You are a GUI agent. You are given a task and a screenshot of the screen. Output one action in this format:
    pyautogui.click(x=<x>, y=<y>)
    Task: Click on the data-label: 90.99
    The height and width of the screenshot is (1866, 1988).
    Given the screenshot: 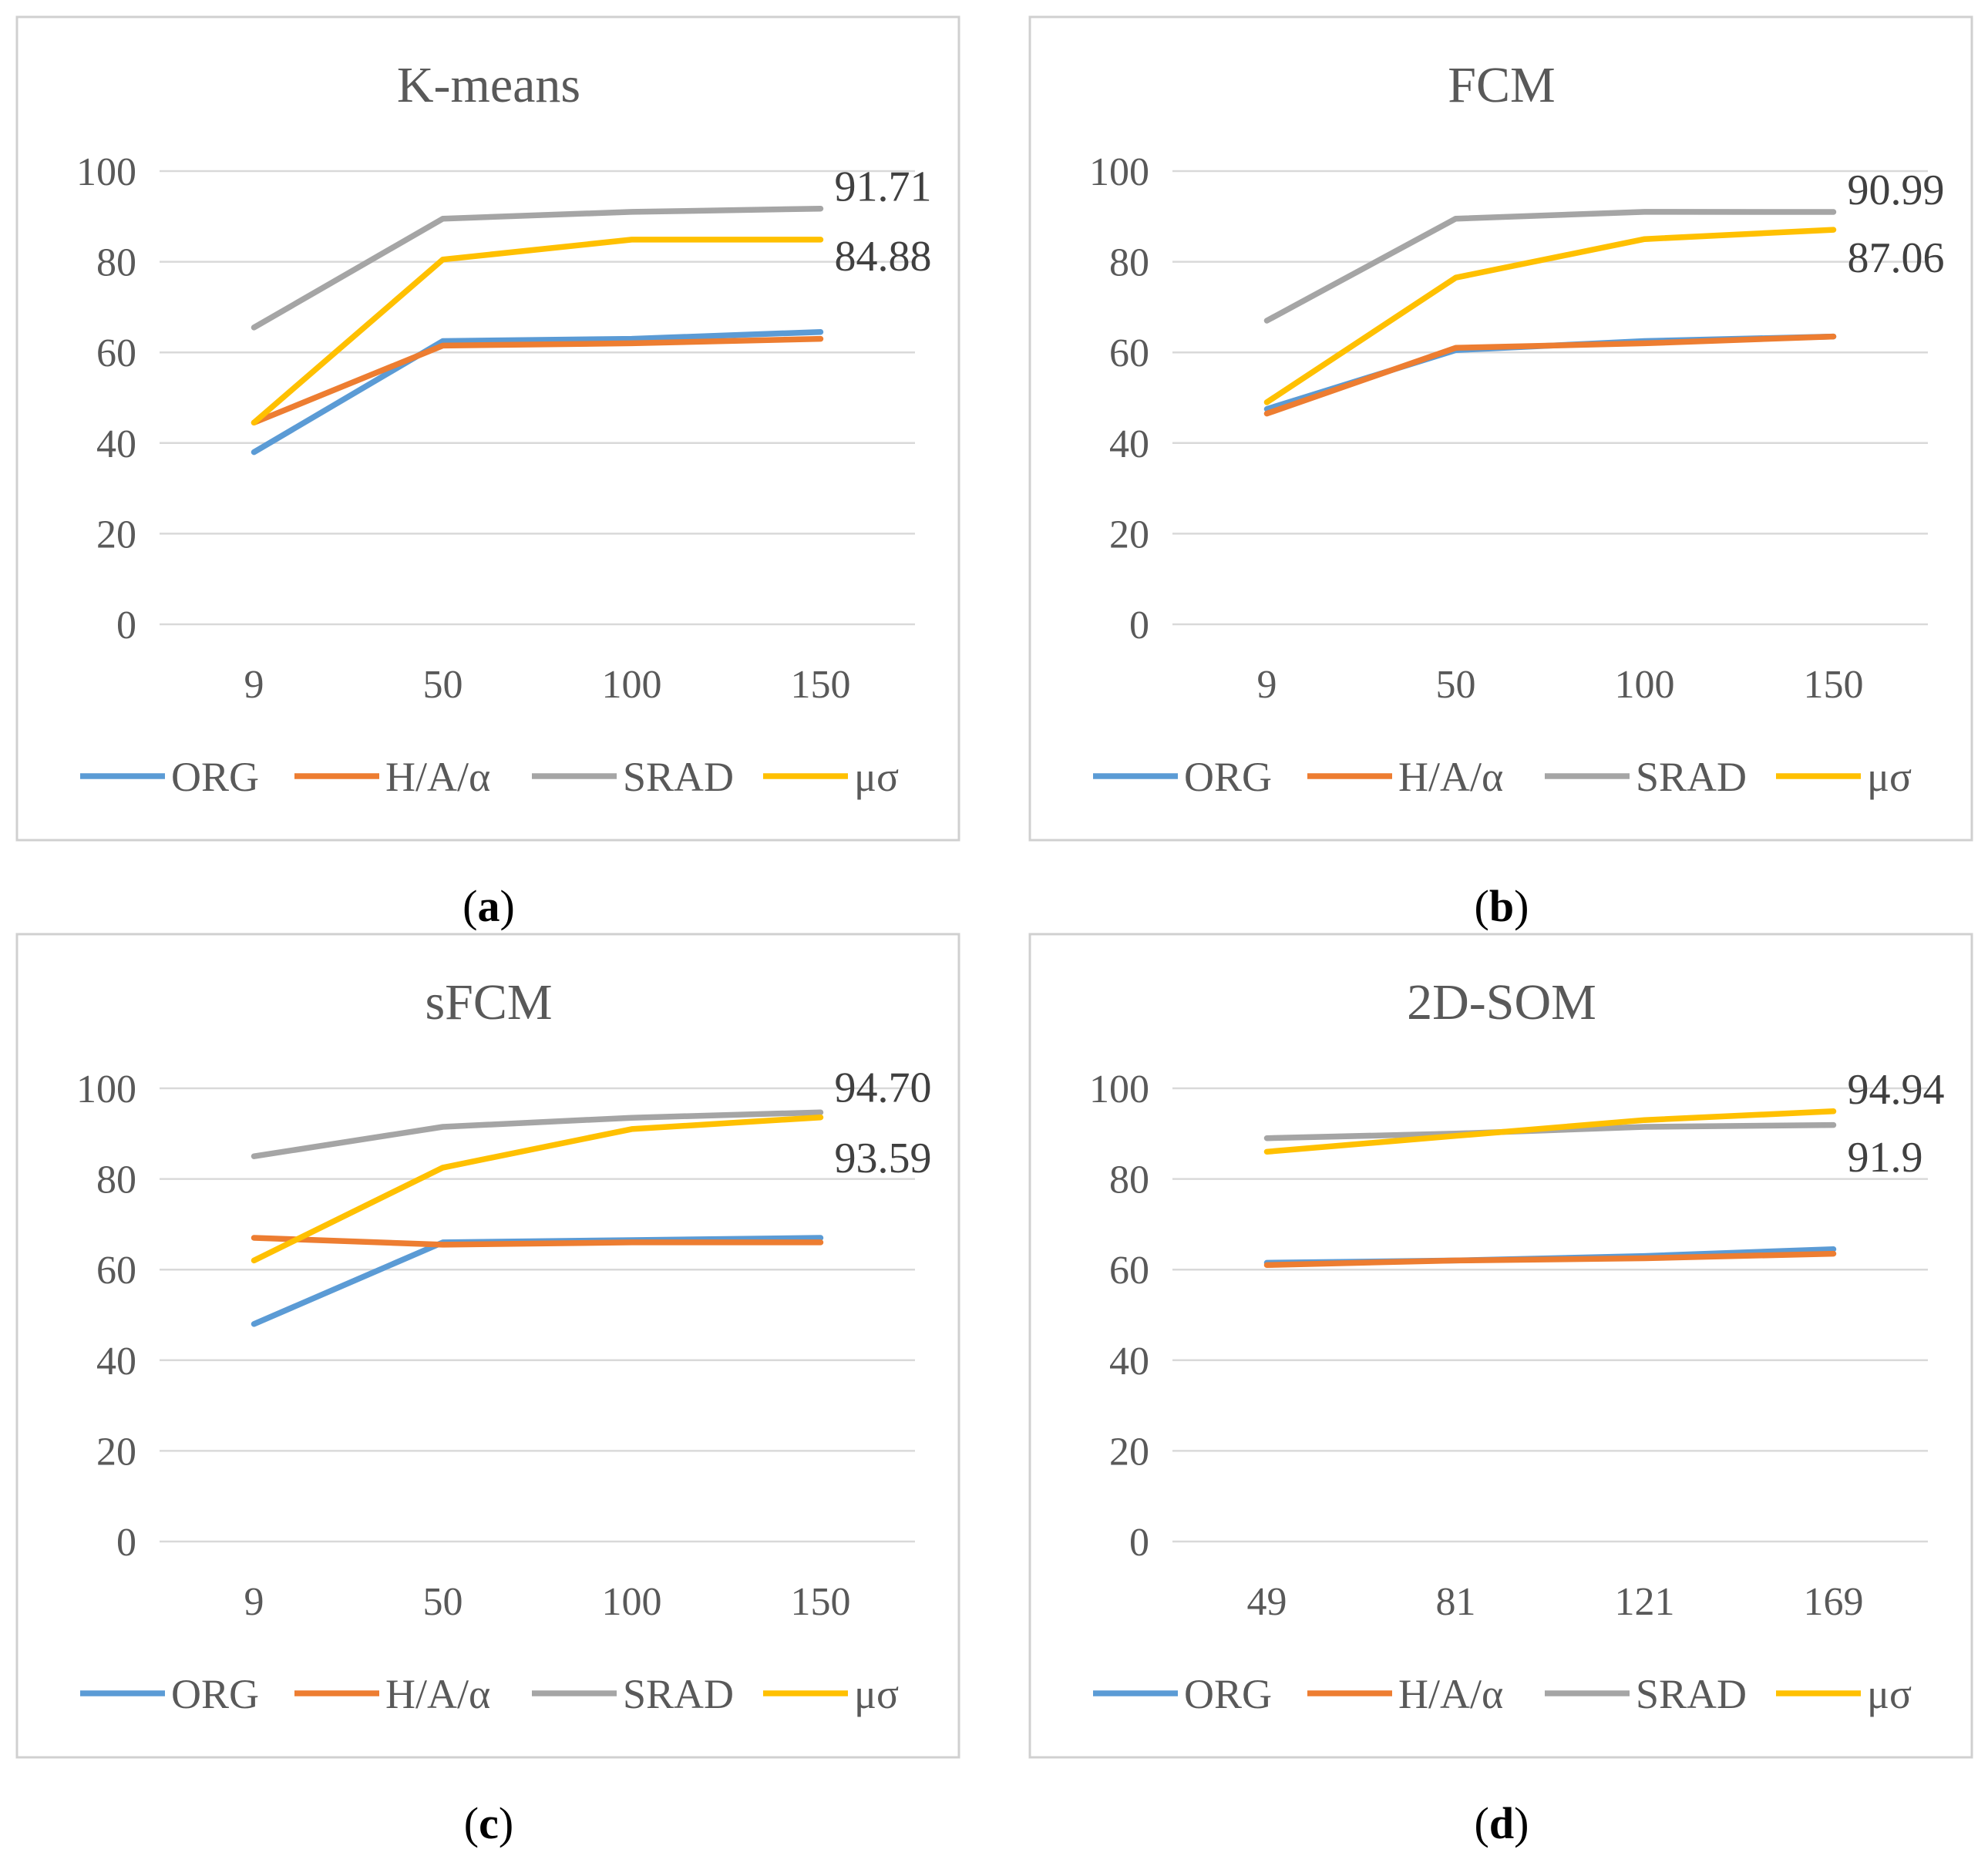 What is the action you would take?
    pyautogui.click(x=1896, y=190)
    